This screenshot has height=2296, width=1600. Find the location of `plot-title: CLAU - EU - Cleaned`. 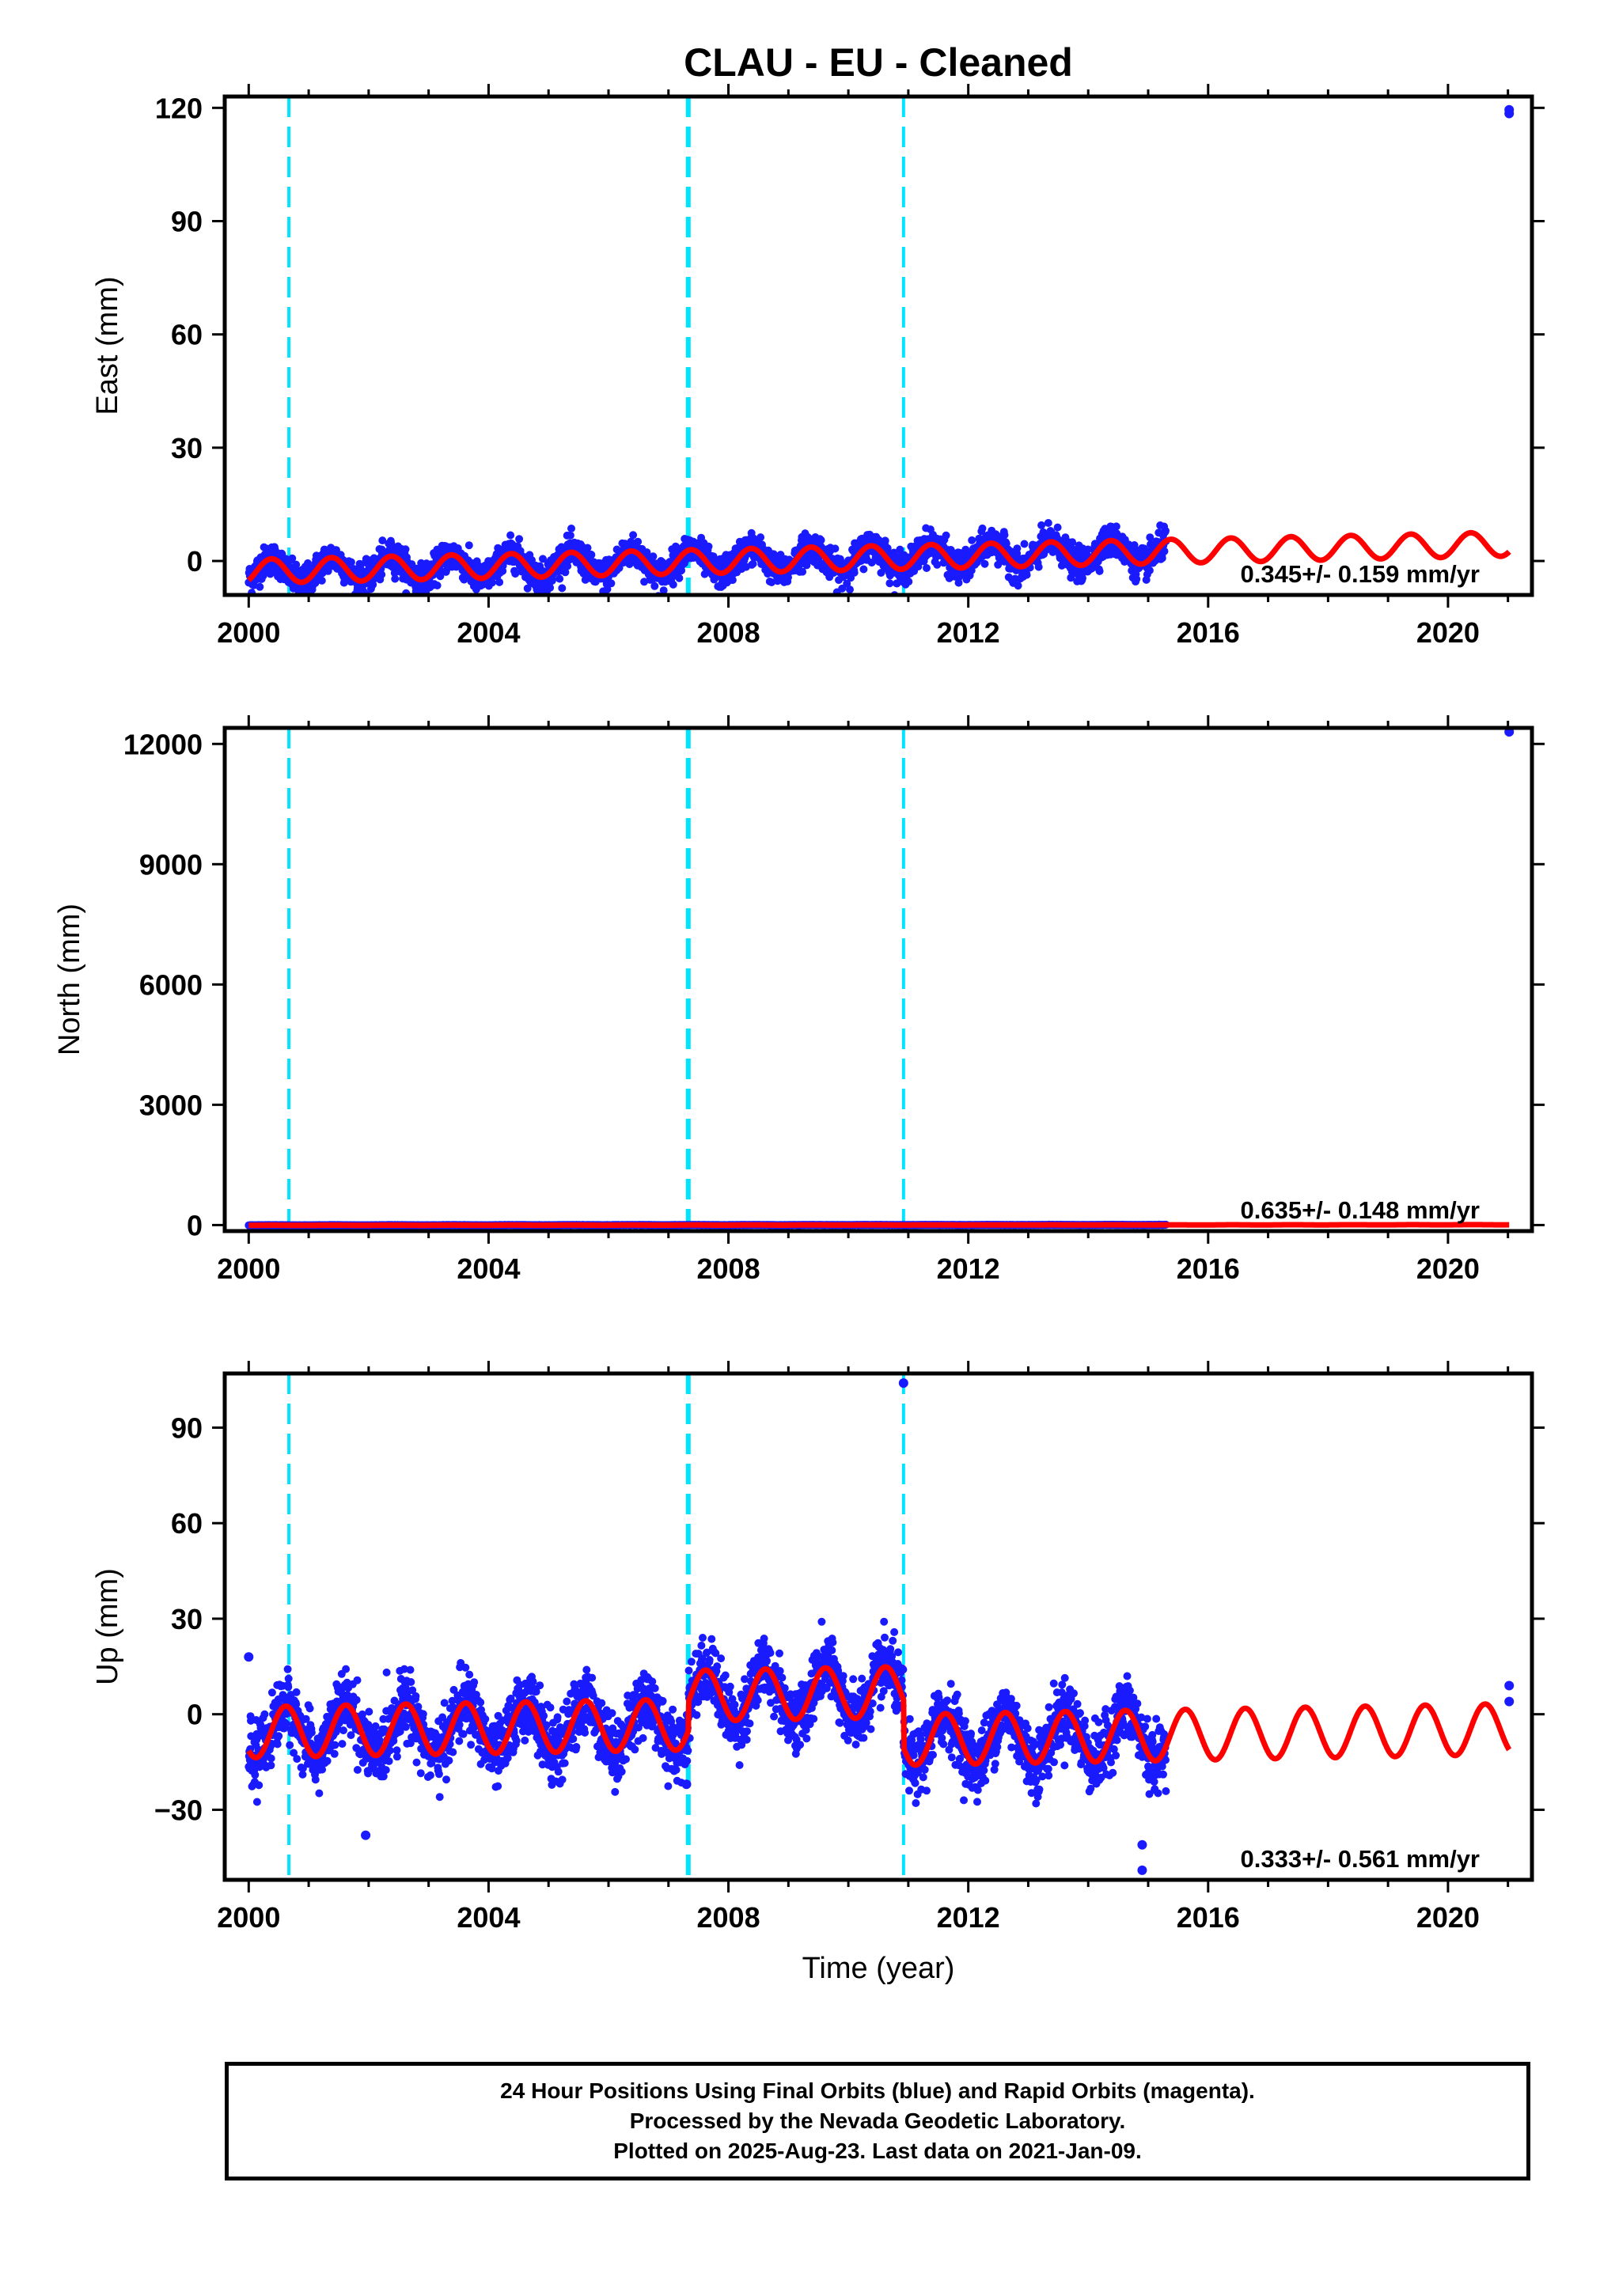

plot-title: CLAU - EU - Cleaned is located at coordinates (879, 63).